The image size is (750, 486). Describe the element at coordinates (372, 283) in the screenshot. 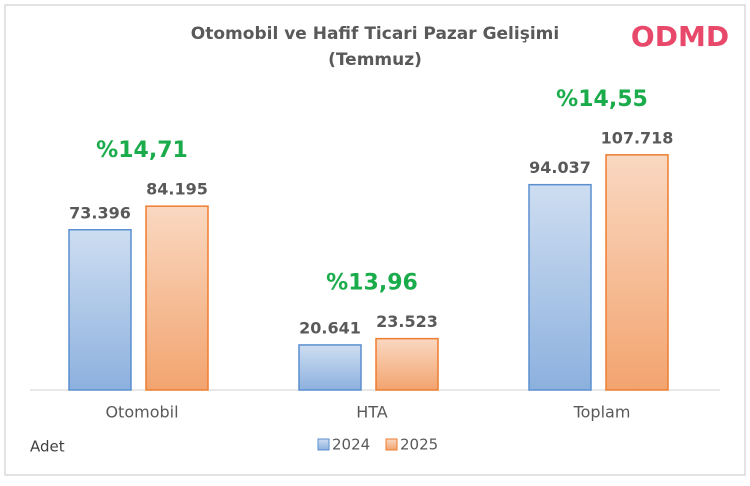

I see `annotation: %13,96` at that location.